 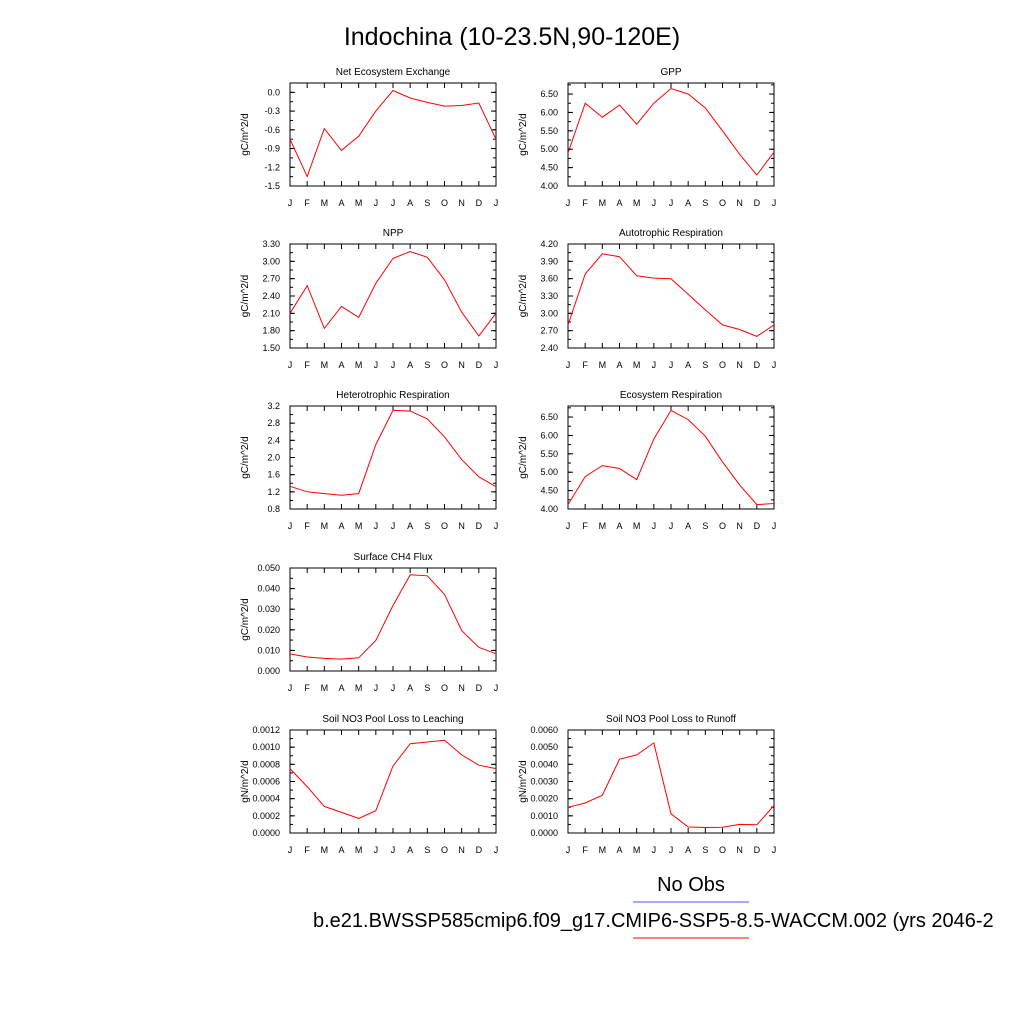 I want to click on y-tick-label: 5.50, so click(x=549, y=131).